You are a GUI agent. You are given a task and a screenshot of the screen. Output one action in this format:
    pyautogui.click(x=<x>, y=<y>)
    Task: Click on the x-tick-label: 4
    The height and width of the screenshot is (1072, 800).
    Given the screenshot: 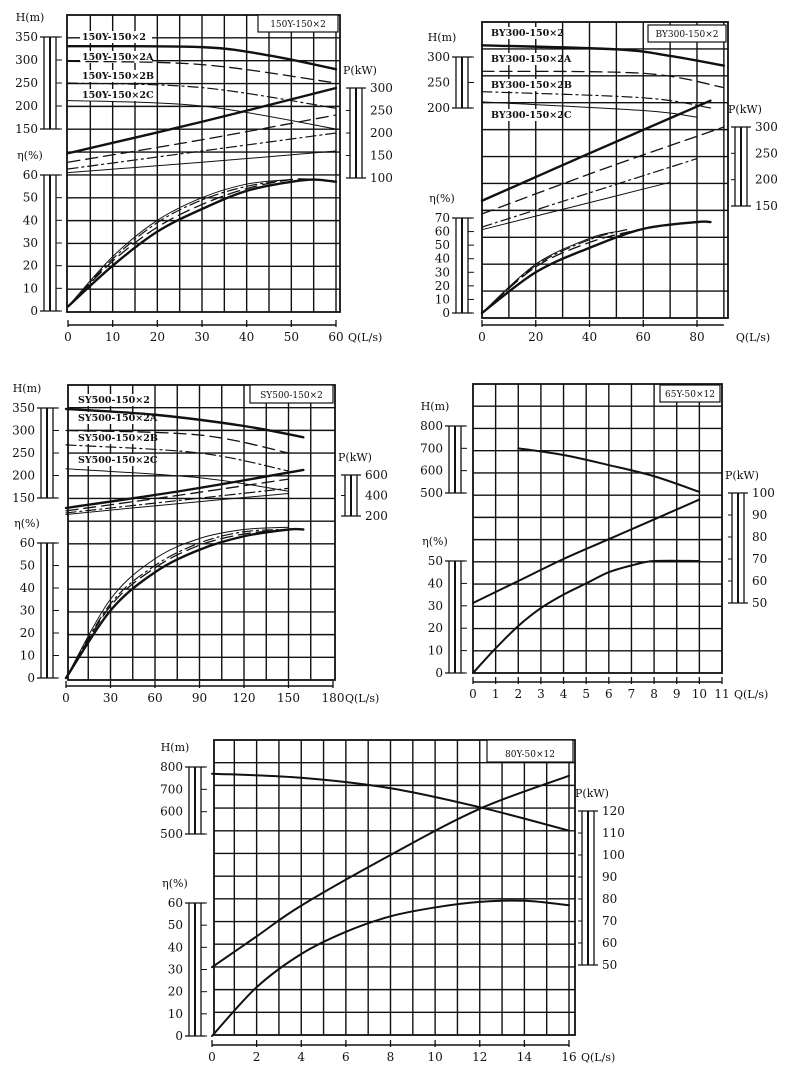 What is the action you would take?
    pyautogui.click(x=564, y=694)
    